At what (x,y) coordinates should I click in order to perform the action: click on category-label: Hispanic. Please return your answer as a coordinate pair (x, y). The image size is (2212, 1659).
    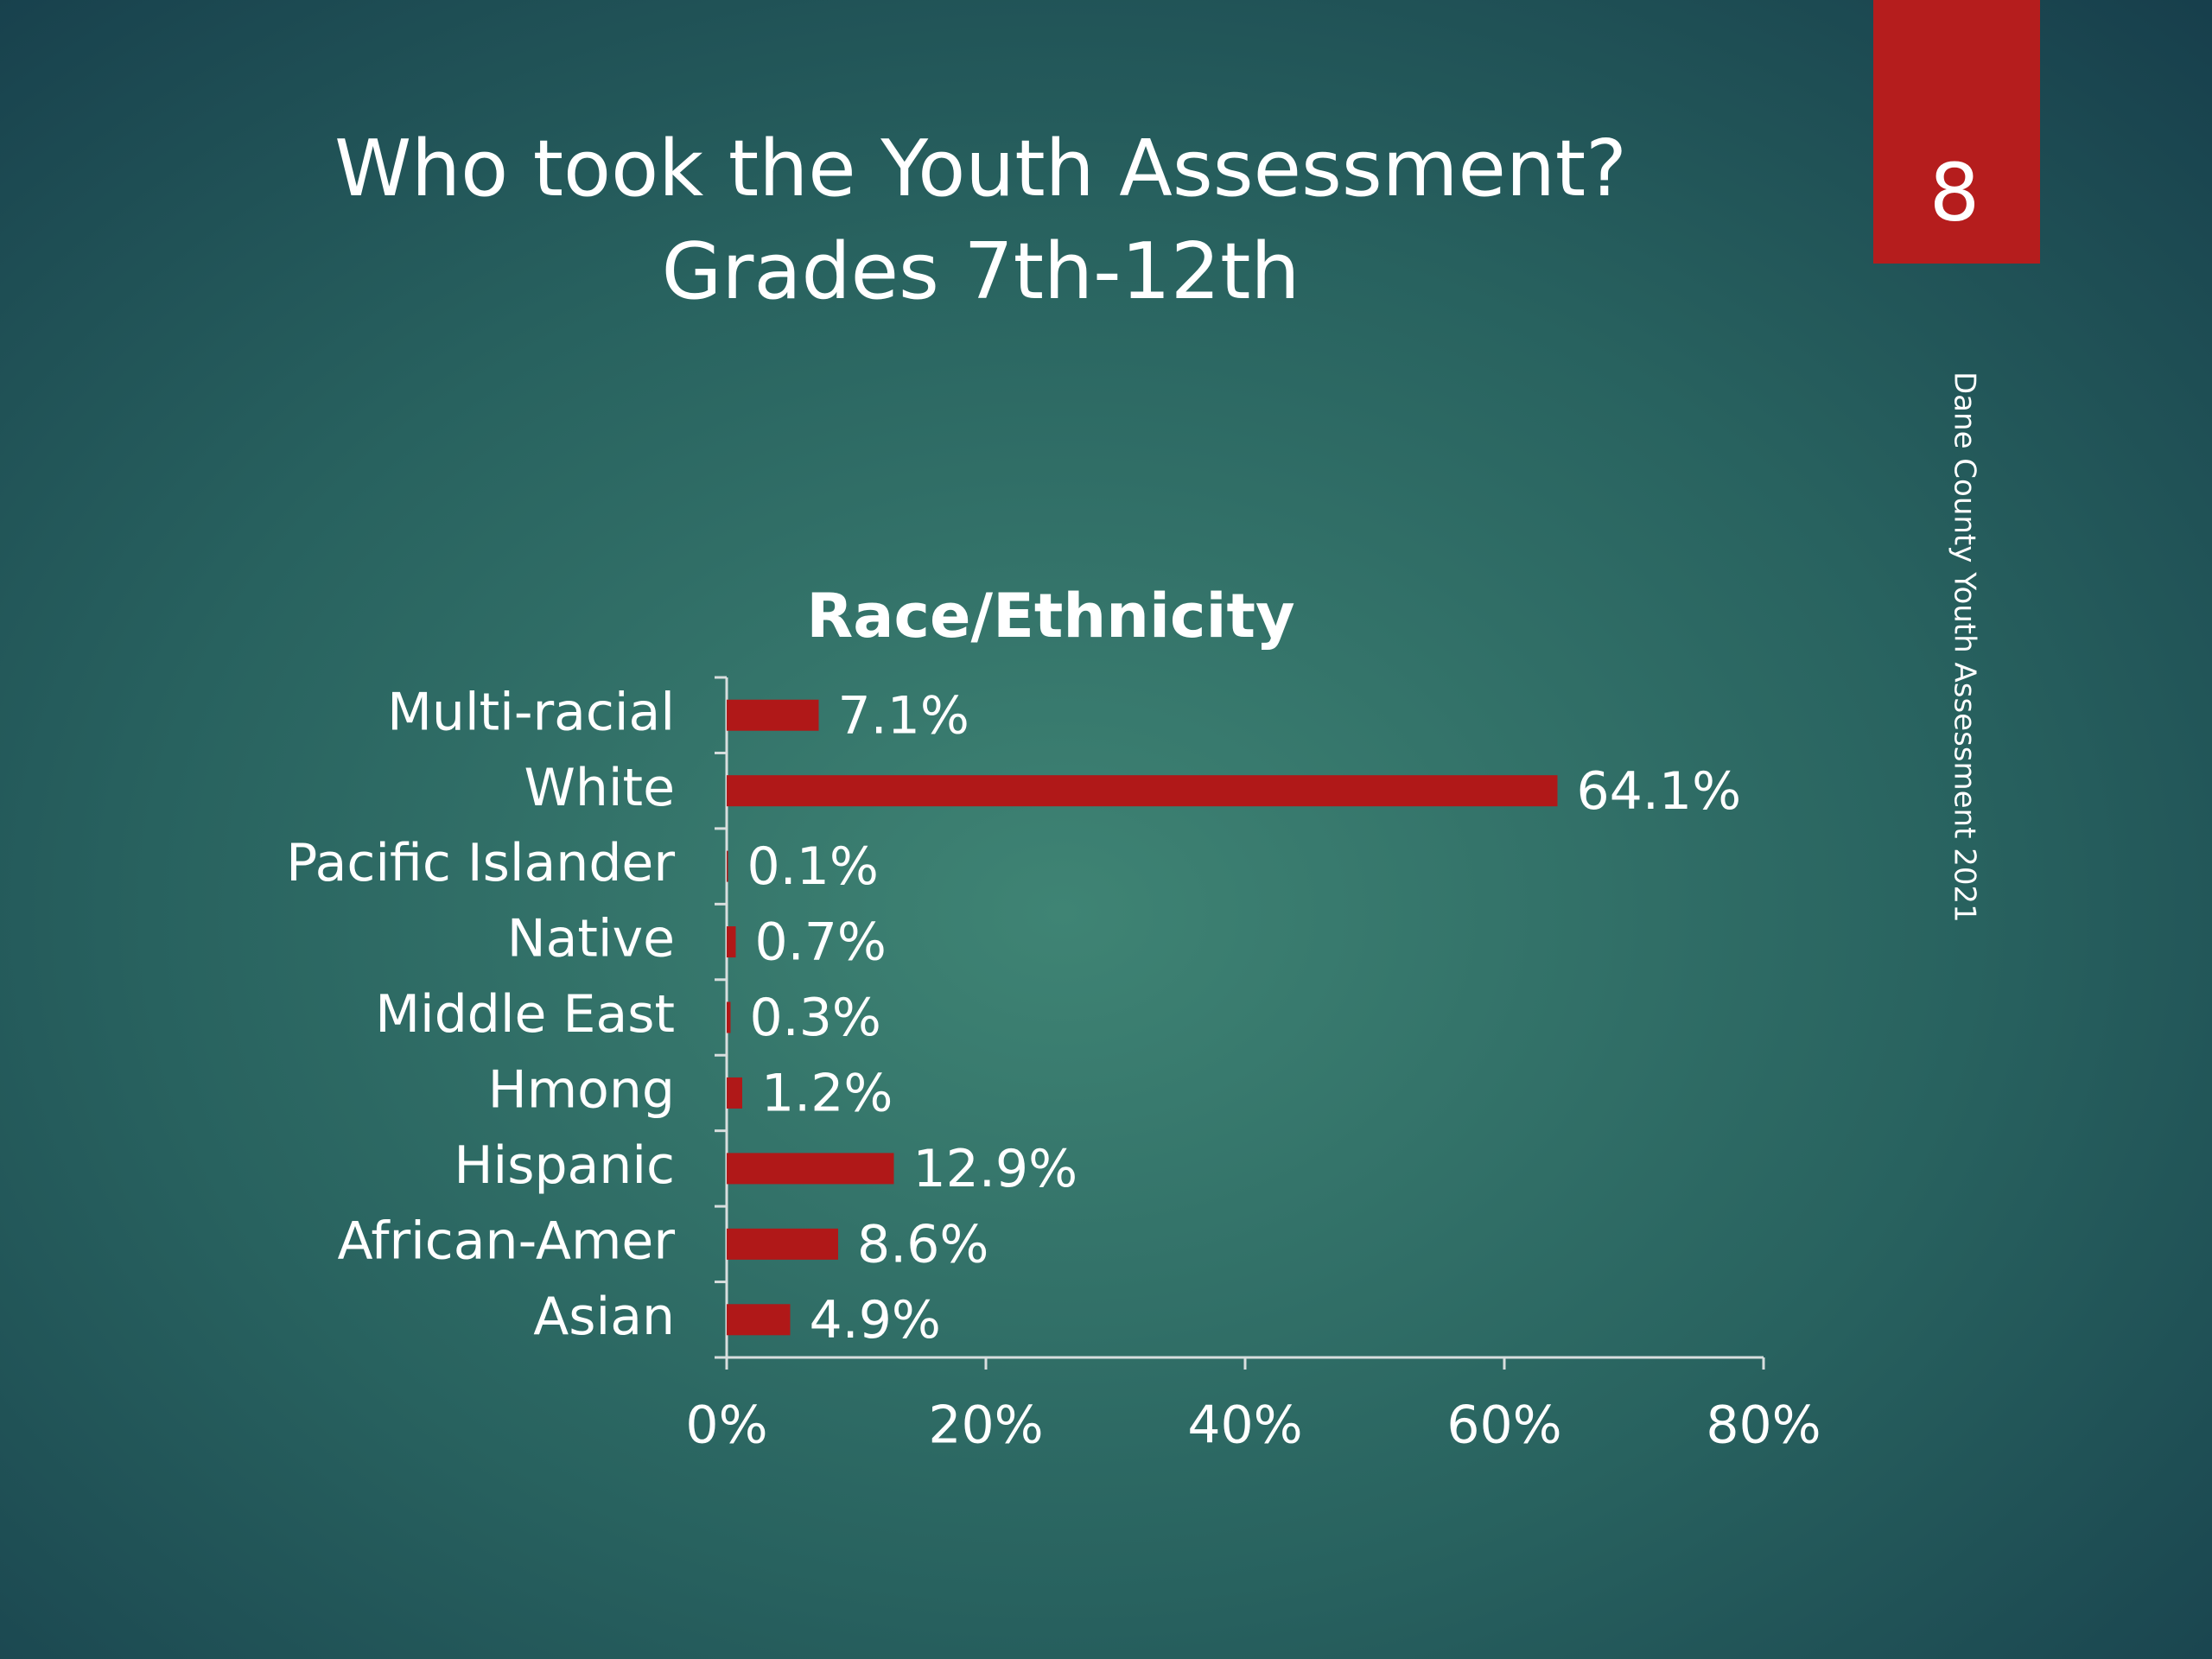
    Looking at the image, I should click on (564, 1165).